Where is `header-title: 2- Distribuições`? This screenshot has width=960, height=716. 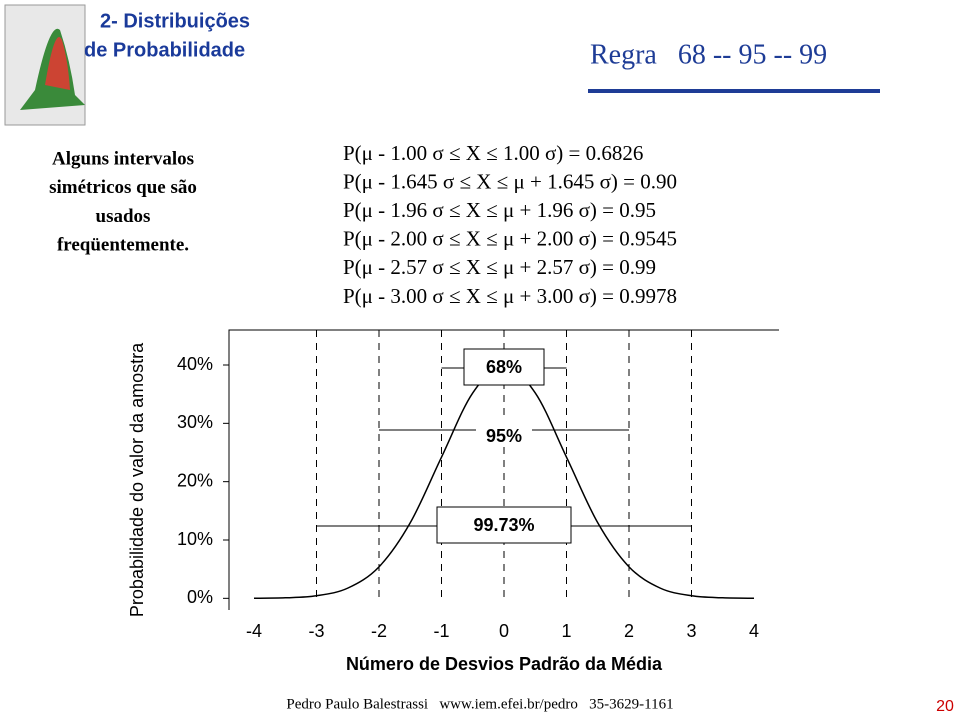
header-title: 2- Distribuições is located at coordinates (175, 21).